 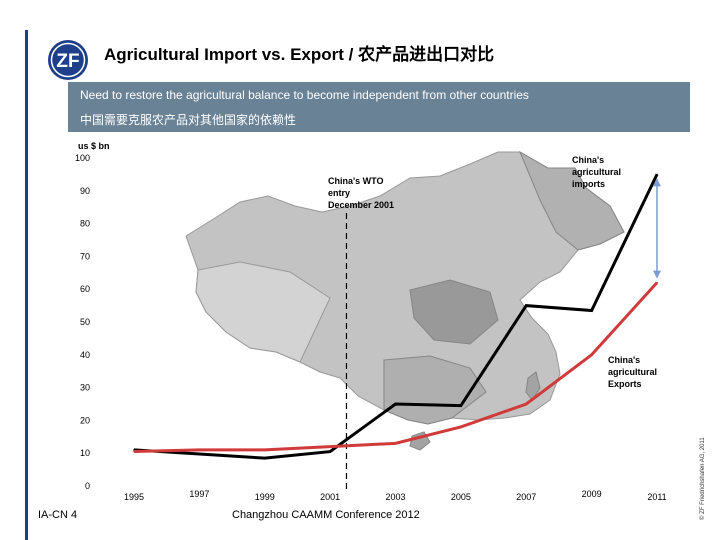 What do you see at coordinates (526, 497) in the screenshot?
I see `x-tick-label: 2007` at bounding box center [526, 497].